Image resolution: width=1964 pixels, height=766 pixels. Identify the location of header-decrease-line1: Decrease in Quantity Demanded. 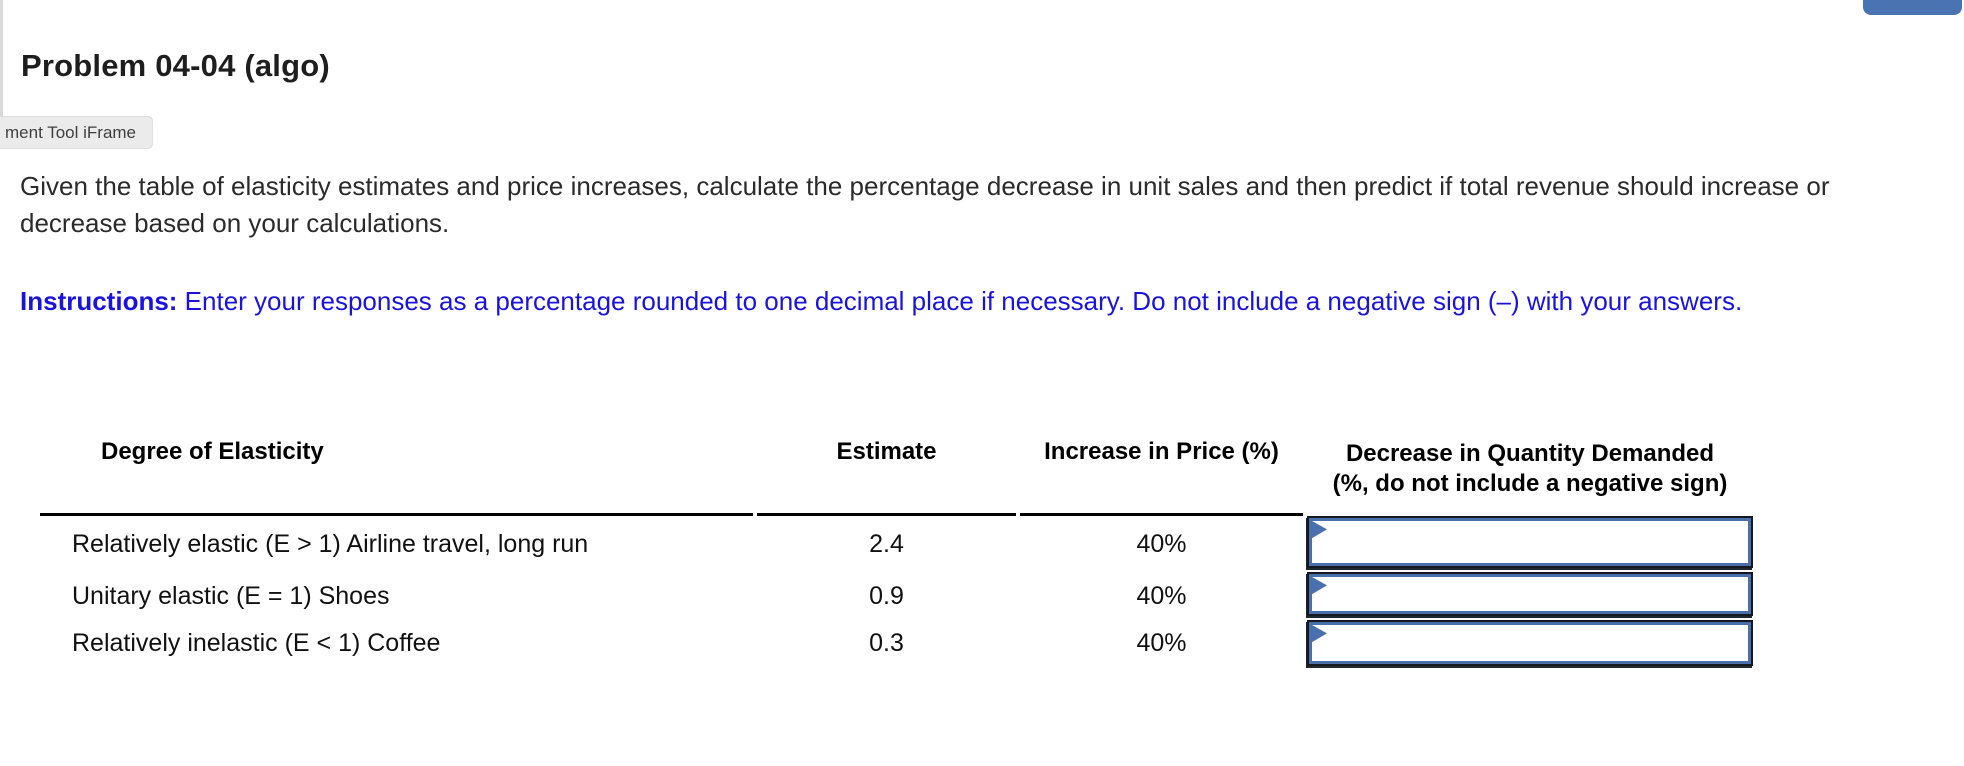
(1530, 453).